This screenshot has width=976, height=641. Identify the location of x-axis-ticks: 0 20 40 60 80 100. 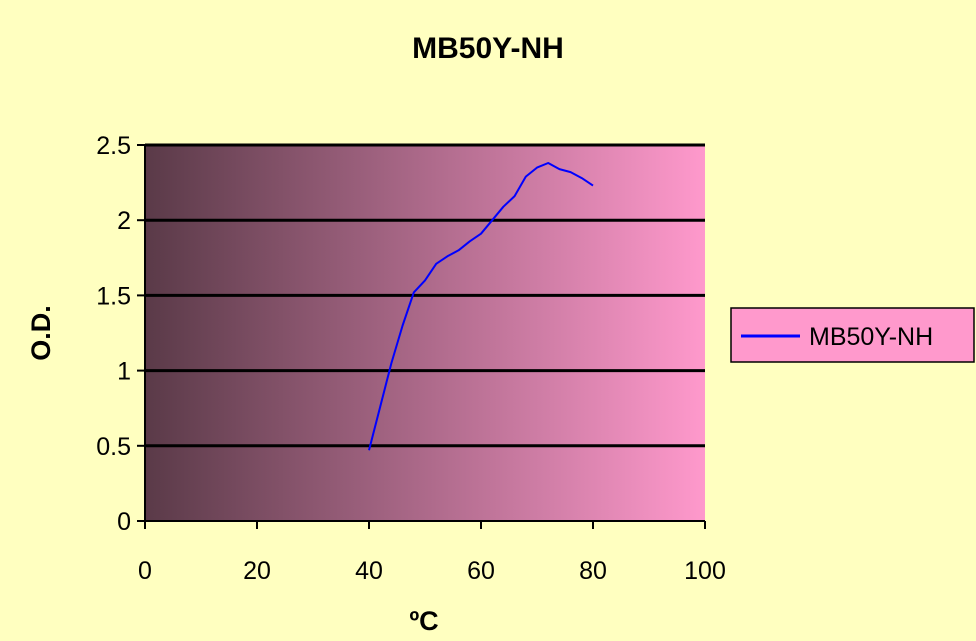
(432, 553).